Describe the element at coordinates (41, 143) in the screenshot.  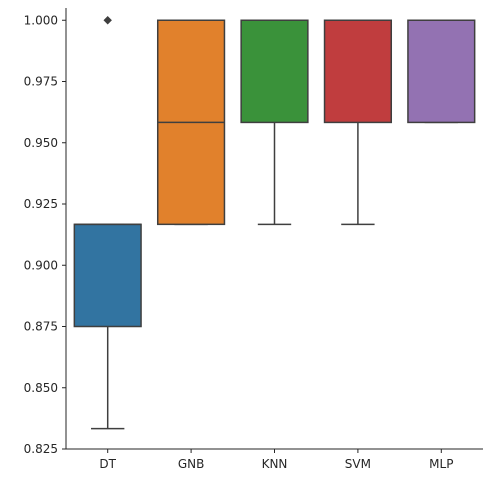
I see `y-tick-label: 0.950` at that location.